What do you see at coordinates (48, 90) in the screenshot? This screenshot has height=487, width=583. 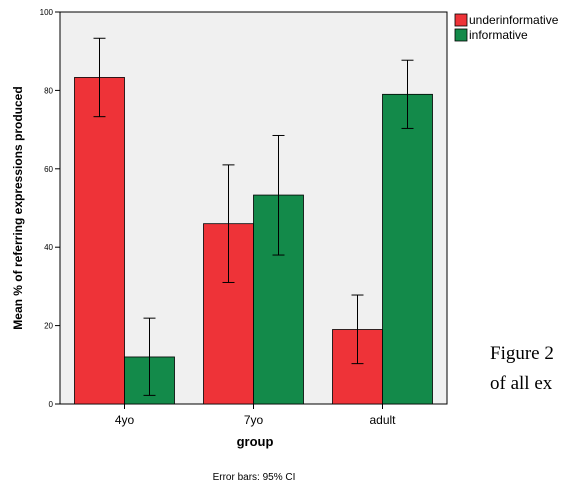 I see `y-tick-label: 80` at bounding box center [48, 90].